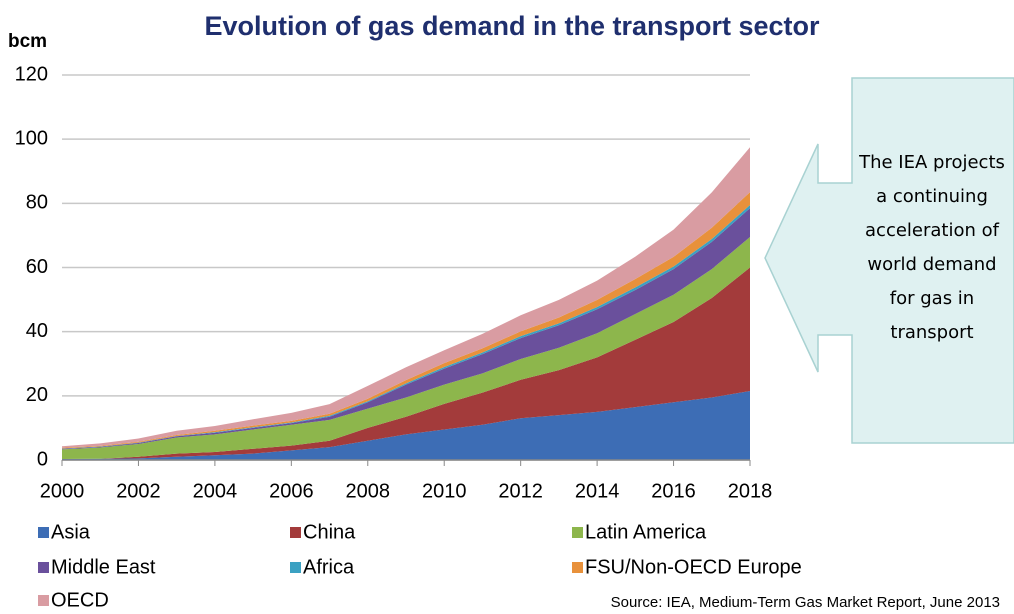  Describe the element at coordinates (37, 203) in the screenshot. I see `y-tick-label: 80` at that location.